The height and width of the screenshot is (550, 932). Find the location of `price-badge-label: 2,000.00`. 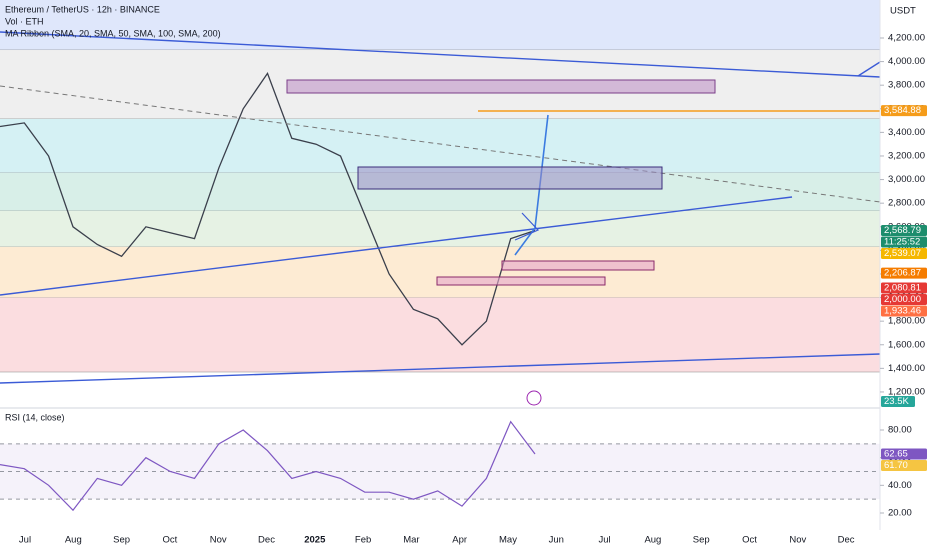

price-badge-label: 2,000.00 is located at coordinates (902, 299).